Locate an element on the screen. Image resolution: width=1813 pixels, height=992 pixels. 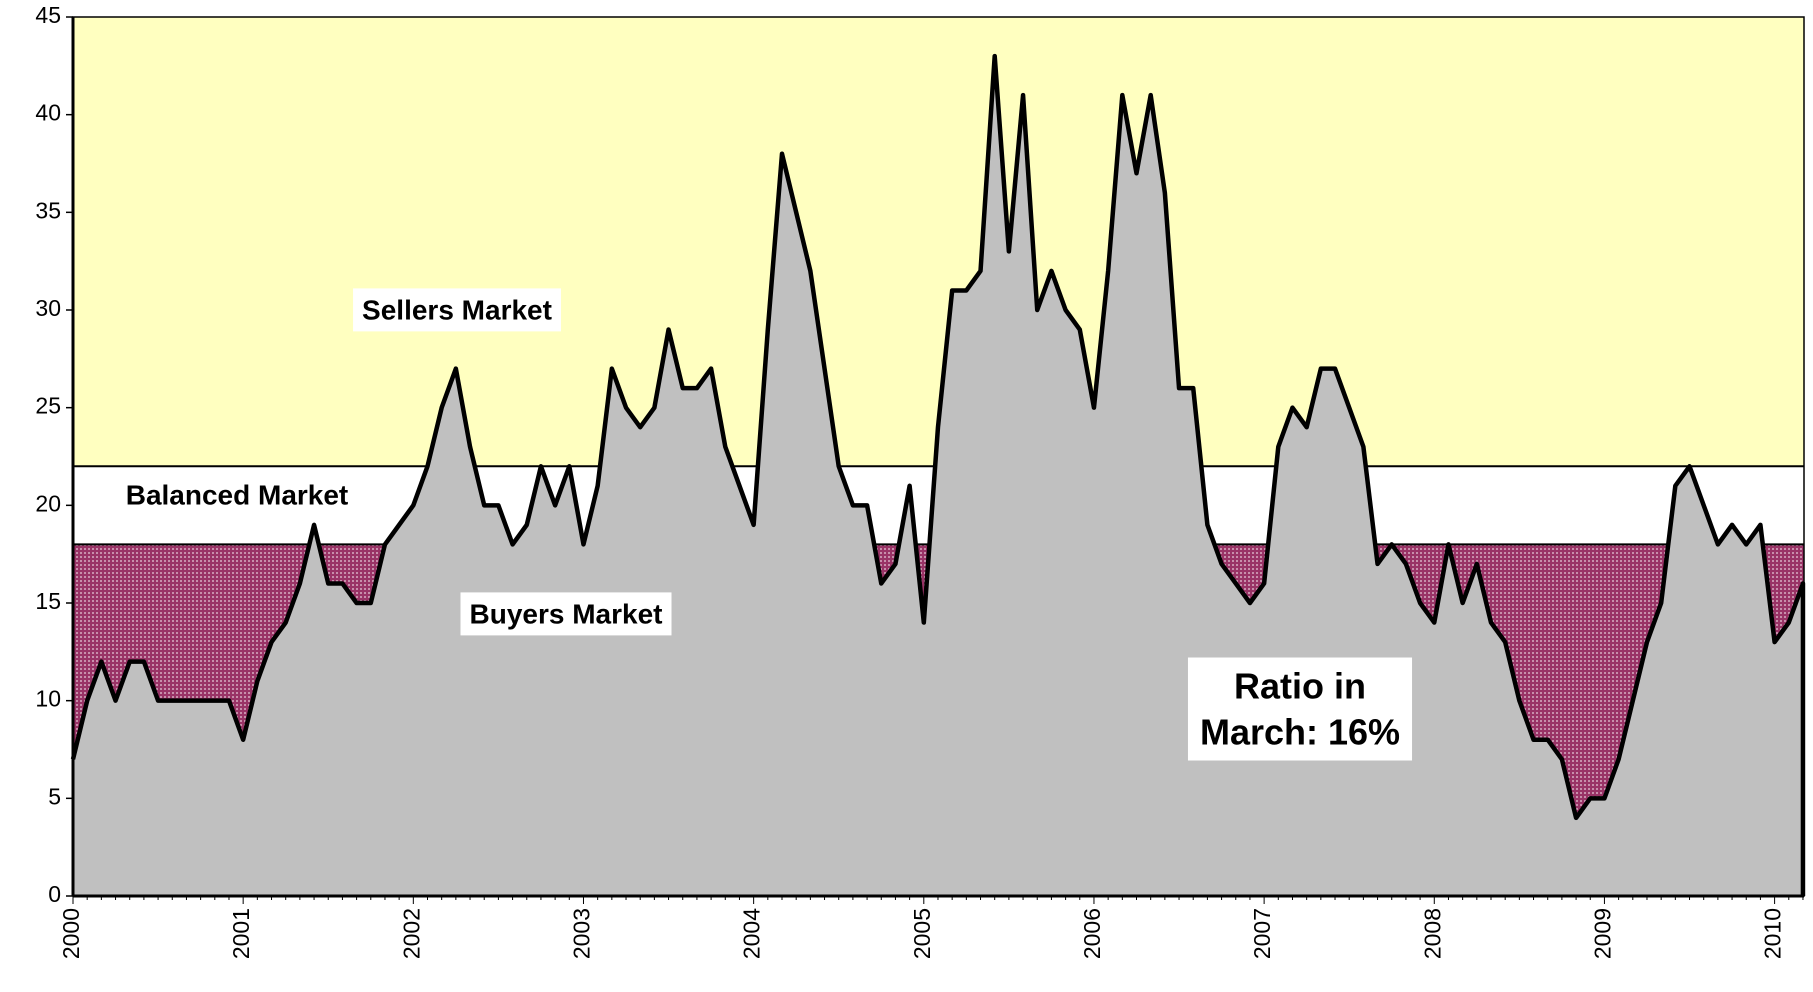
y-tick-label: 30 is located at coordinates (48, 308).